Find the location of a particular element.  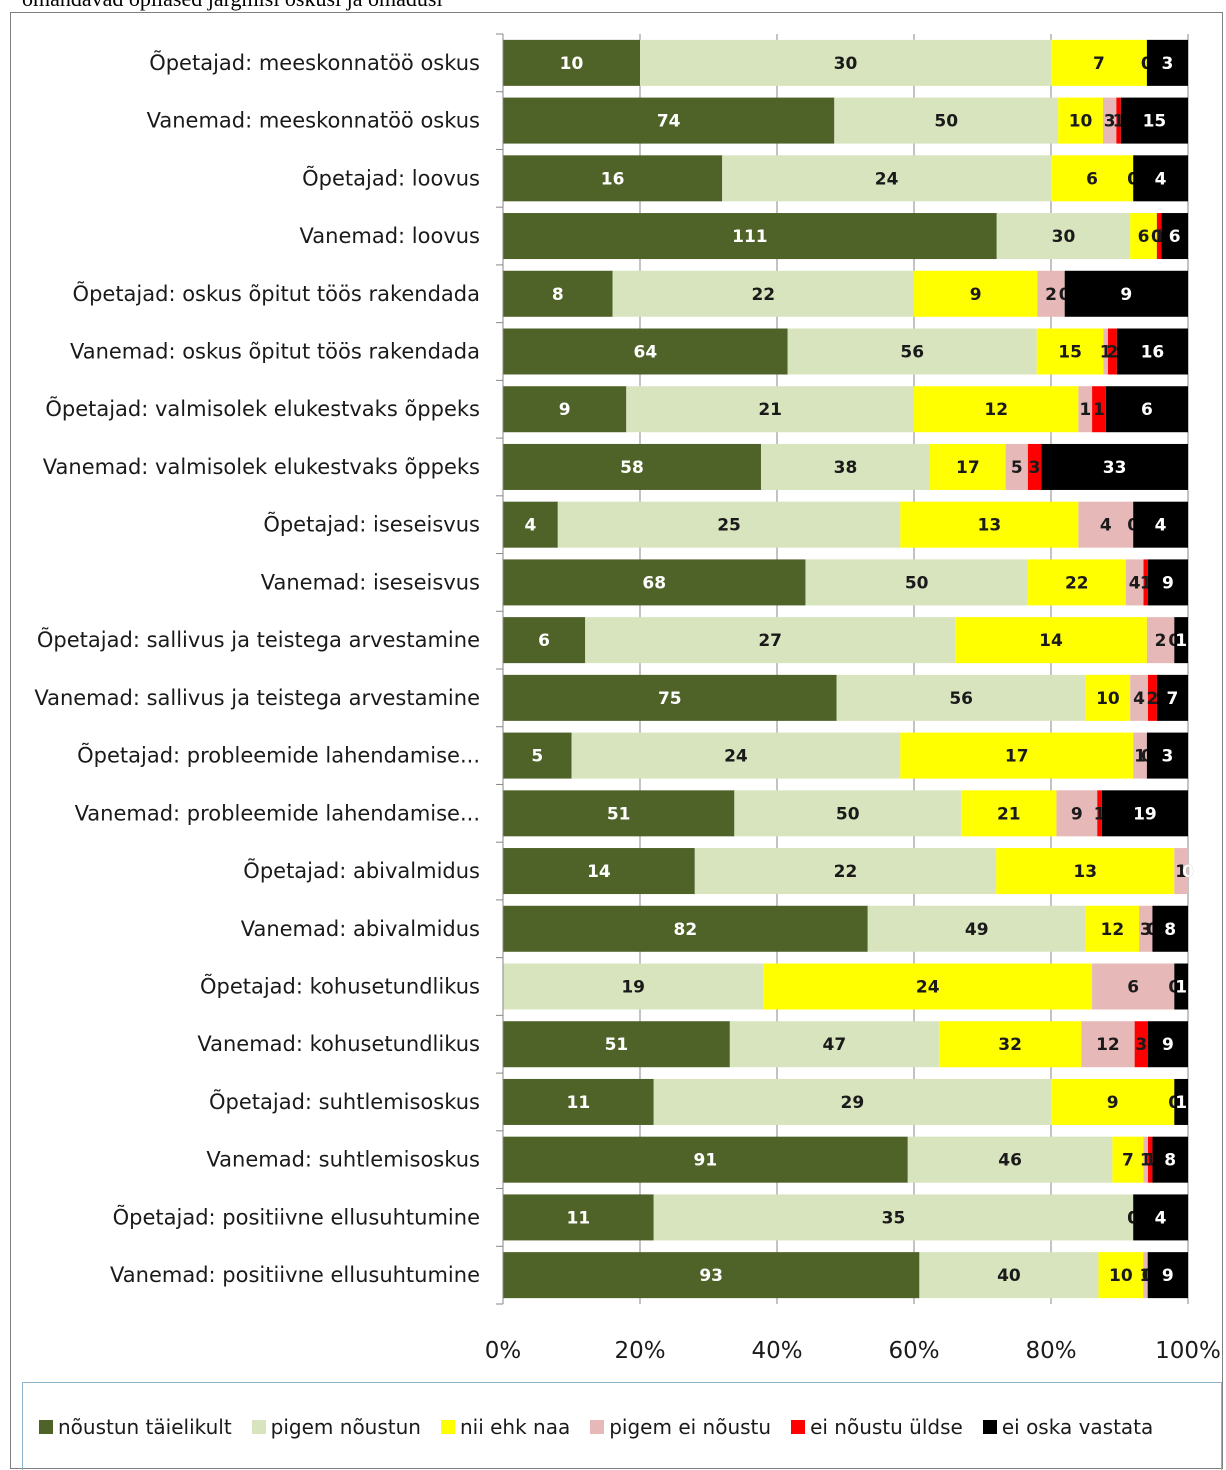

data-label: 93 is located at coordinates (711, 1276).